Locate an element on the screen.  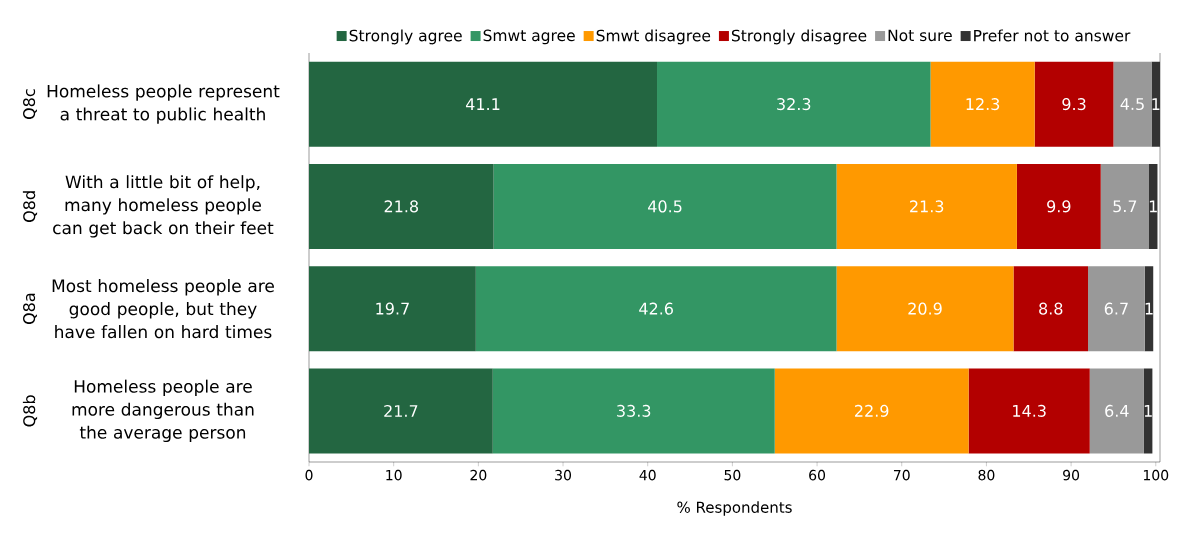
legend-label: Strongly agree is located at coordinates (405, 37).